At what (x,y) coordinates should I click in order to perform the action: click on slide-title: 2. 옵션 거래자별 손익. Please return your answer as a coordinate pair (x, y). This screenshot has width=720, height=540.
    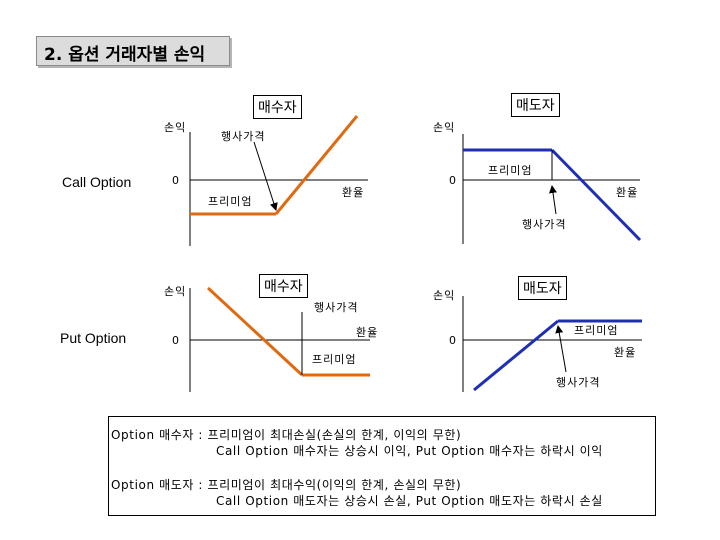
    Looking at the image, I should click on (125, 55).